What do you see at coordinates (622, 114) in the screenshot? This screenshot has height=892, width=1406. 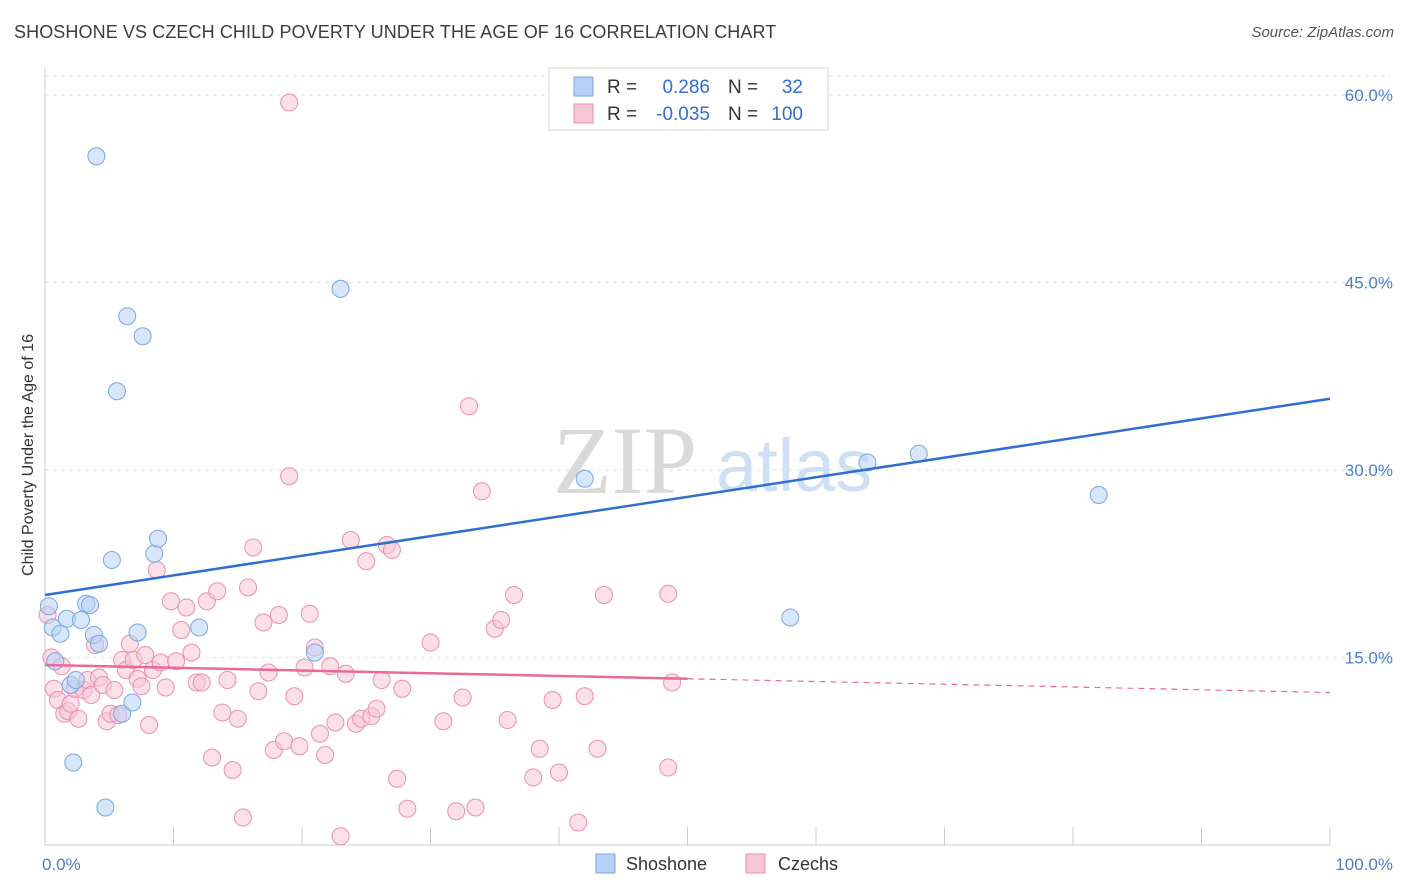 I see `legend-r-label-czechs: R =` at bounding box center [622, 114].